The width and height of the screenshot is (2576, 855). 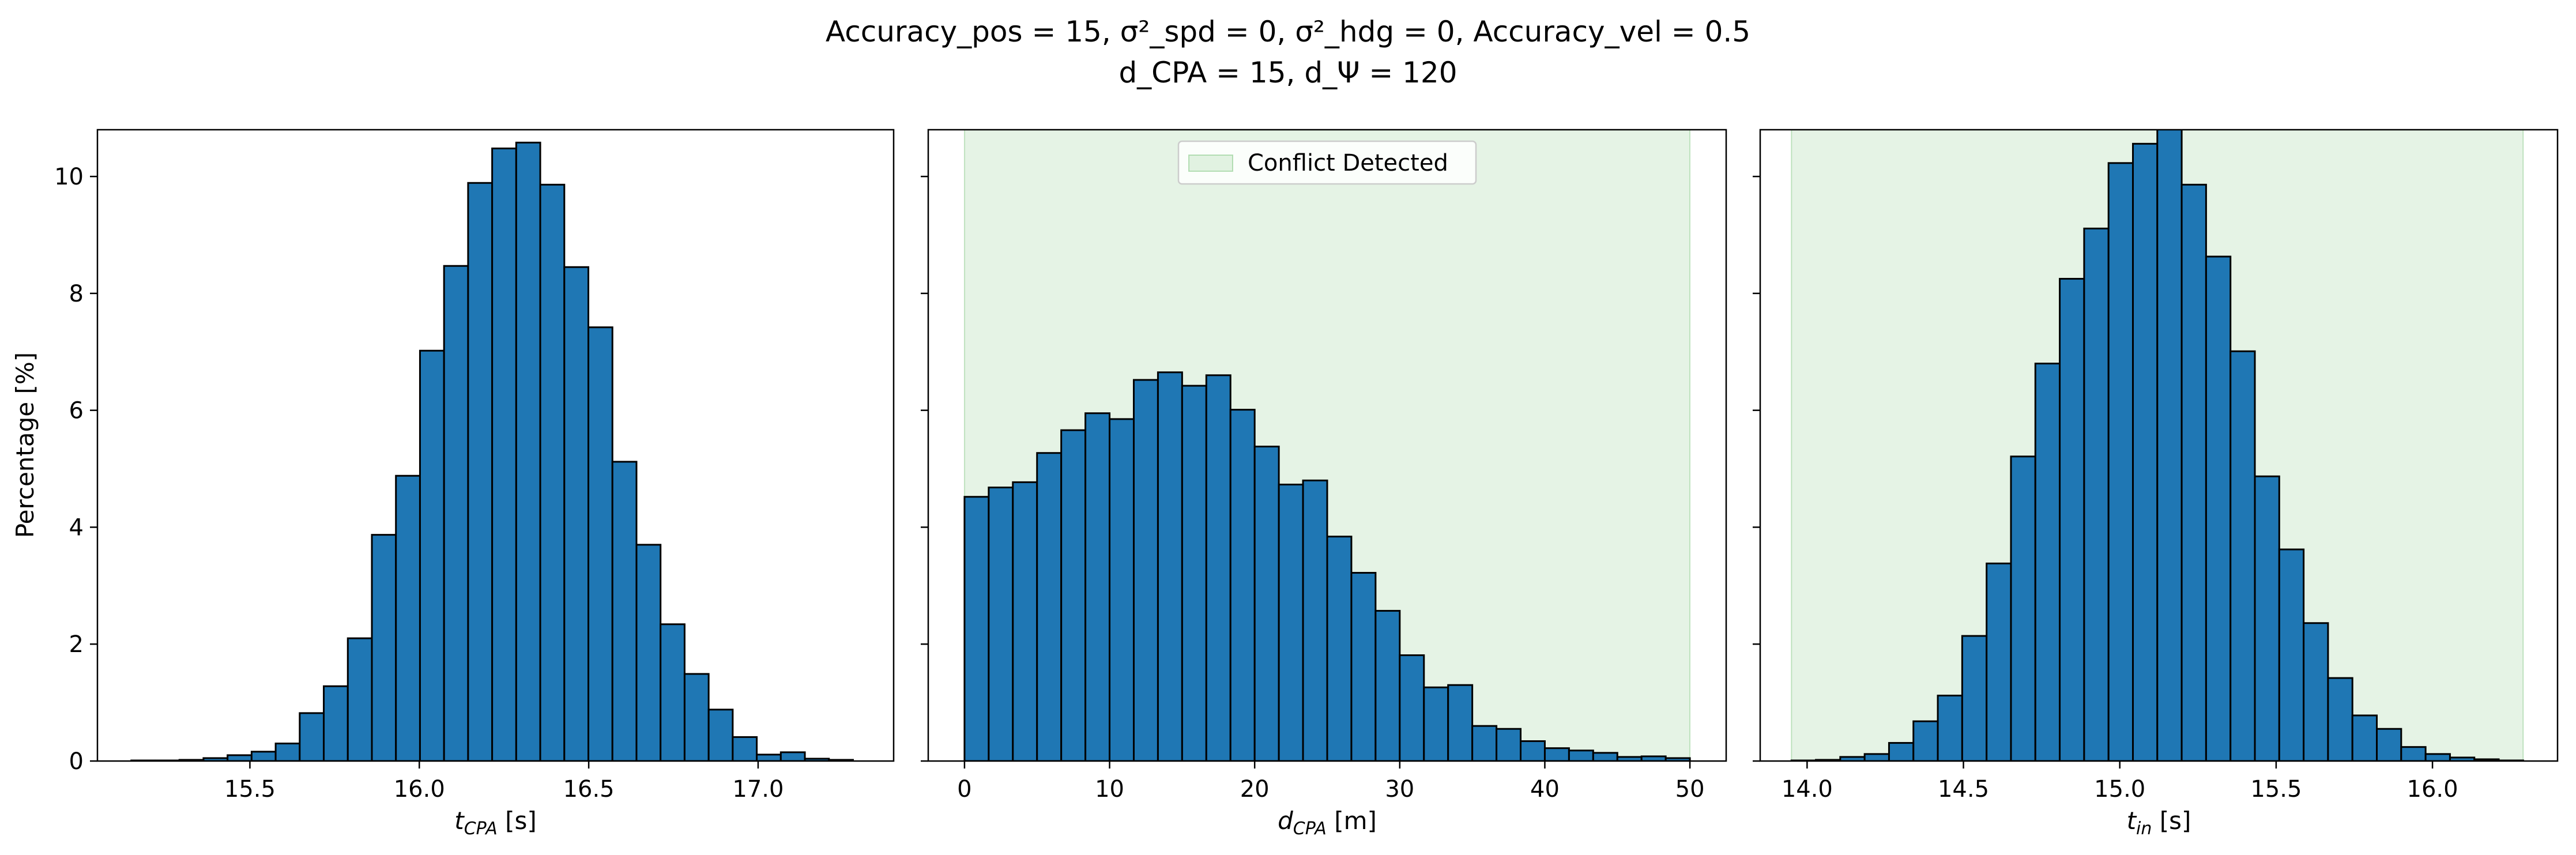 I want to click on x-tick-label: 10, so click(x=1109, y=789).